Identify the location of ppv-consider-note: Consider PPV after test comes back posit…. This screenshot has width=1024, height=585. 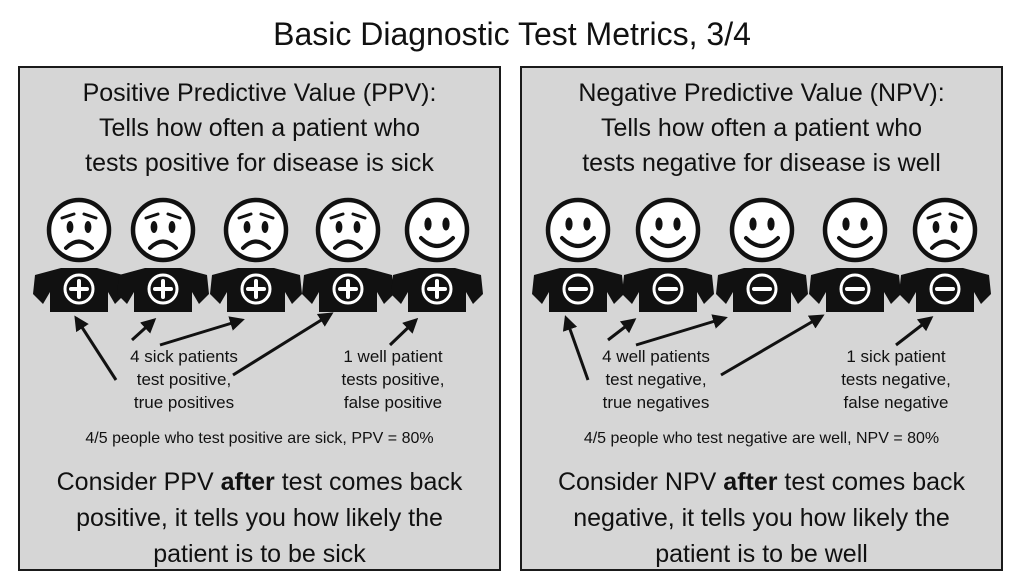
(259, 518).